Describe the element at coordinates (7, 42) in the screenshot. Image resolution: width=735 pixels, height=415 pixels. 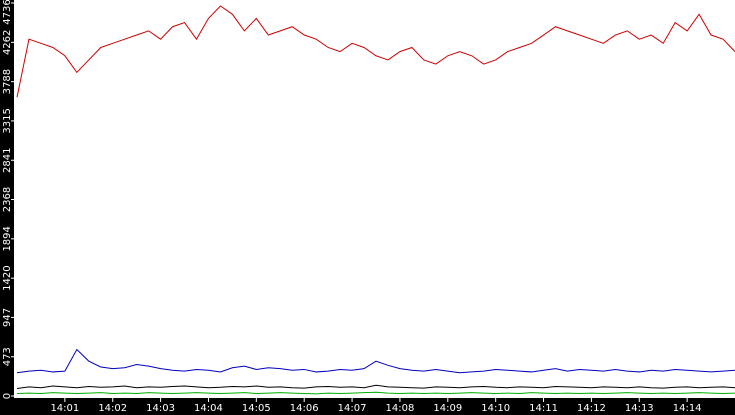
I see `y-tick-label: 4262` at that location.